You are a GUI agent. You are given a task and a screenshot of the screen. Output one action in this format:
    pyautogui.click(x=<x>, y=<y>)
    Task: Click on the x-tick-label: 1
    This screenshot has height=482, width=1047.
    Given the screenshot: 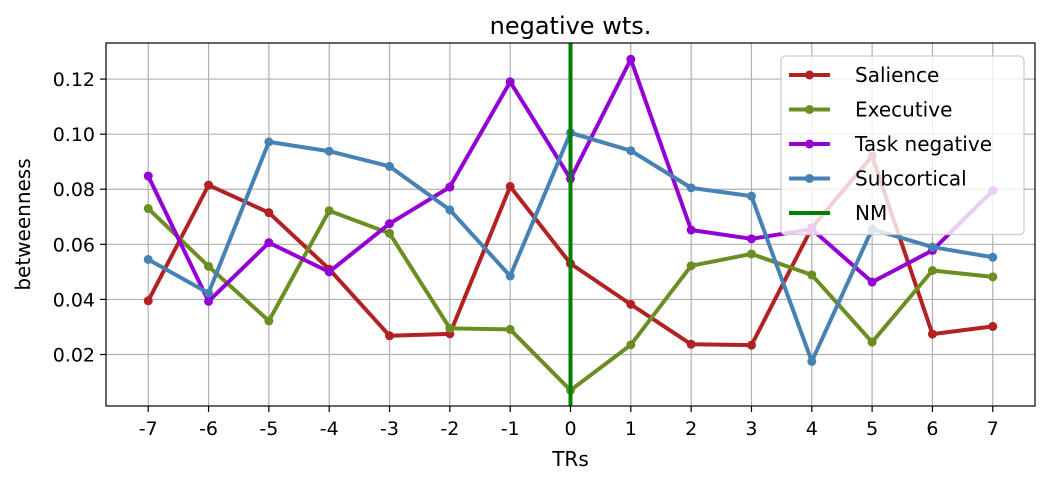 What is the action you would take?
    pyautogui.click(x=631, y=429)
    